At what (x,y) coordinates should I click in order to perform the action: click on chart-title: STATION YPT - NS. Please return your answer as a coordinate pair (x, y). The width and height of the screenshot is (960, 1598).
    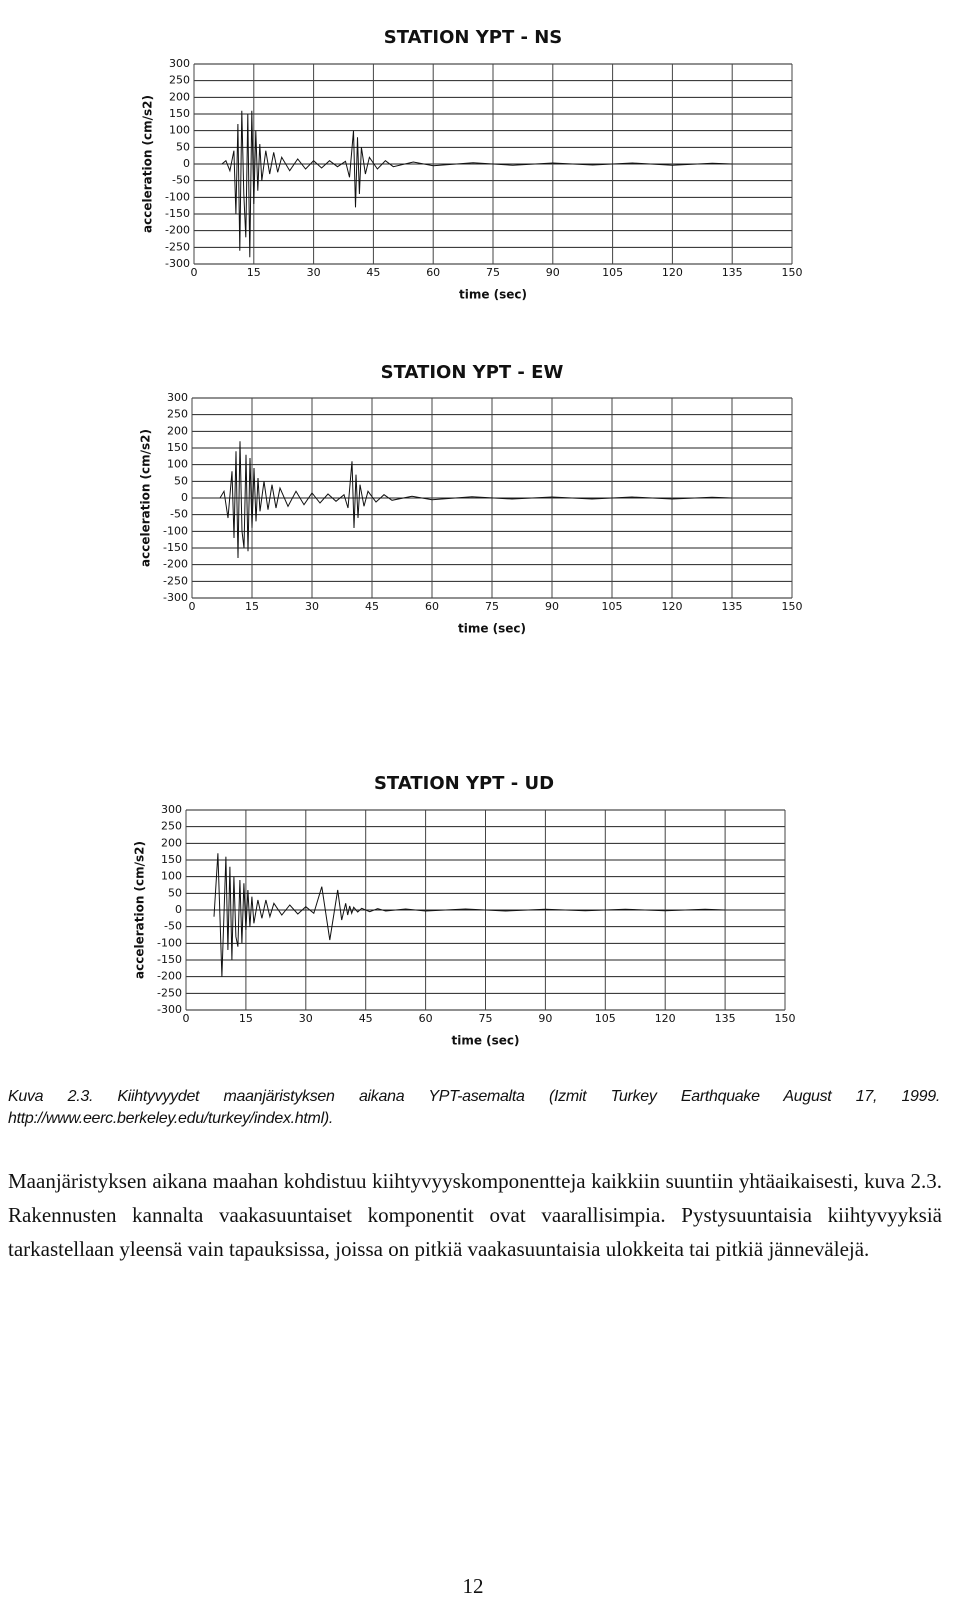
    Looking at the image, I should click on (473, 37).